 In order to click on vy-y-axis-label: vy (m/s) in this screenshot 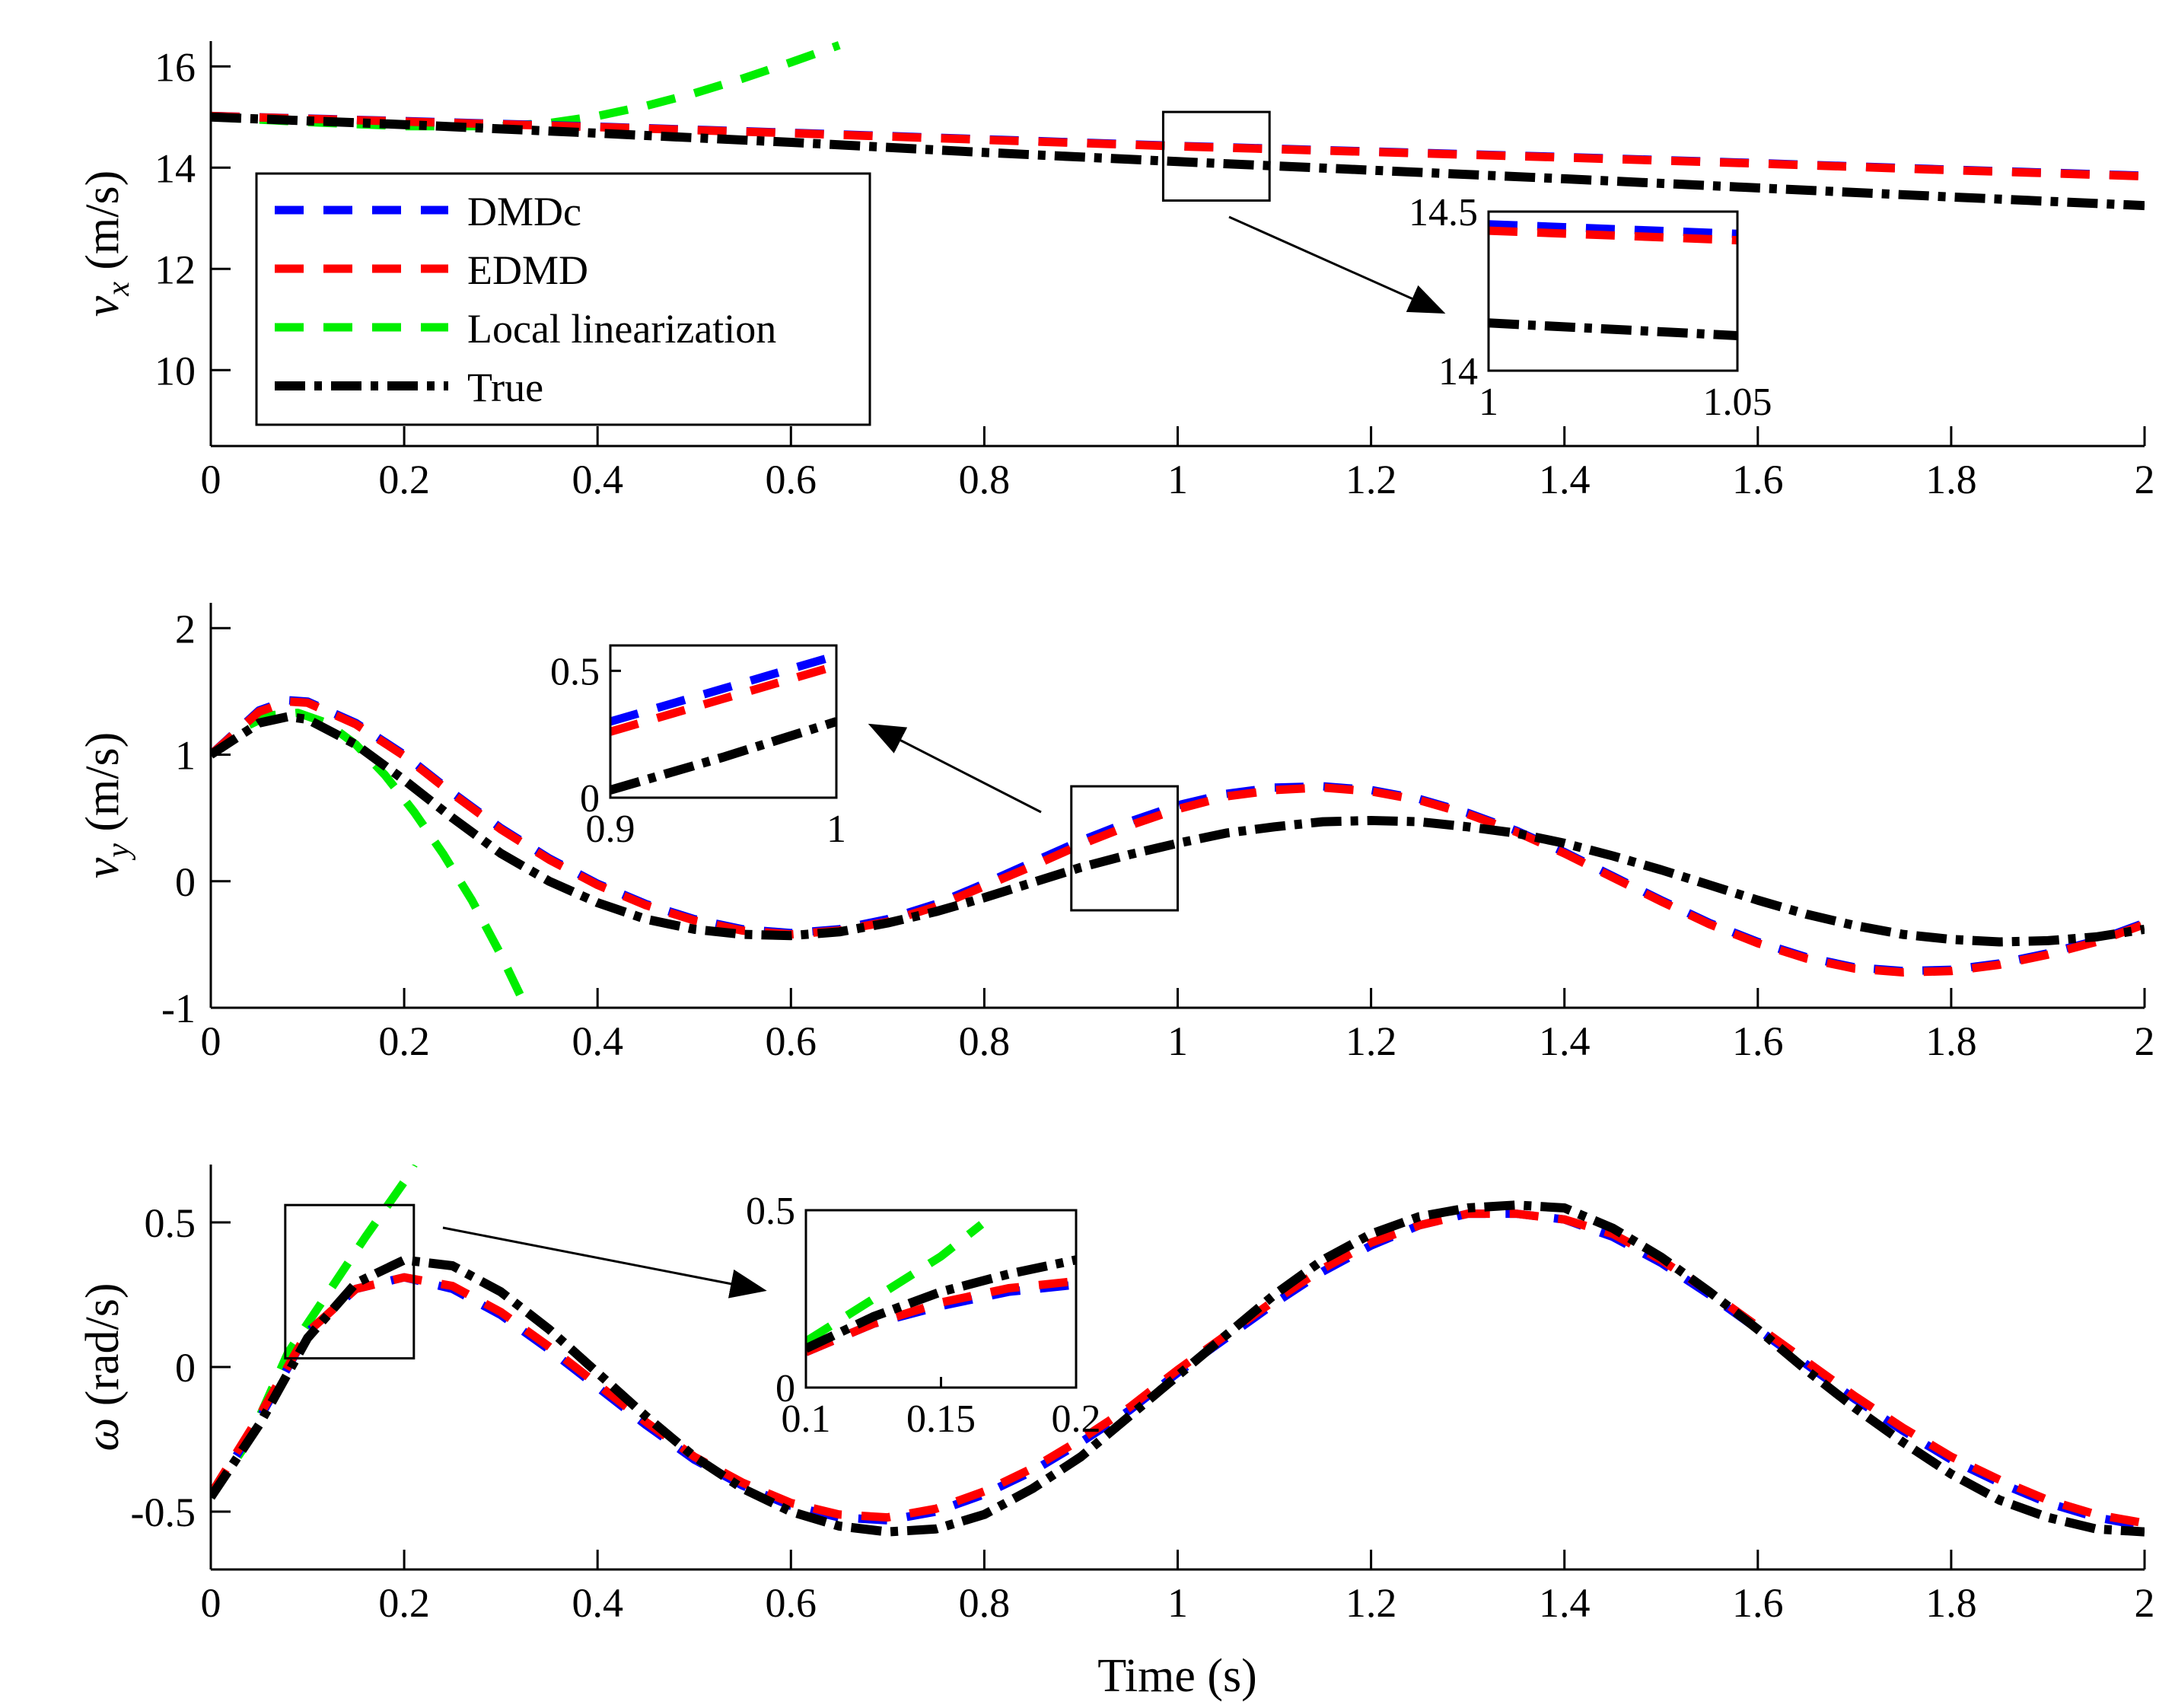, I will do `click(106, 805)`.